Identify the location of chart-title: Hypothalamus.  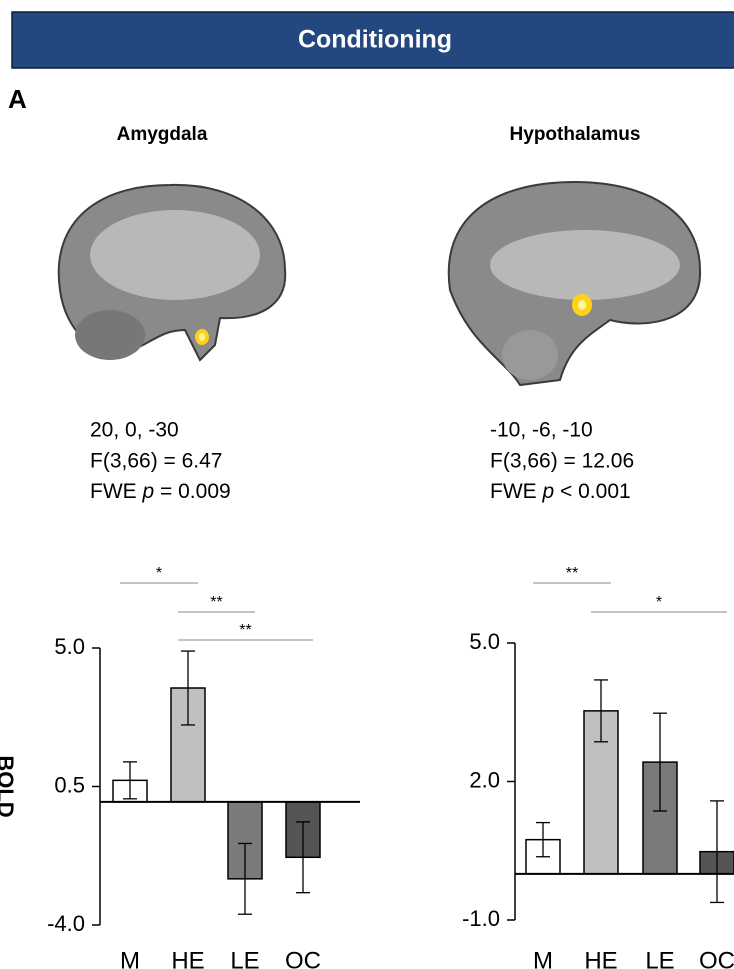
(575, 134).